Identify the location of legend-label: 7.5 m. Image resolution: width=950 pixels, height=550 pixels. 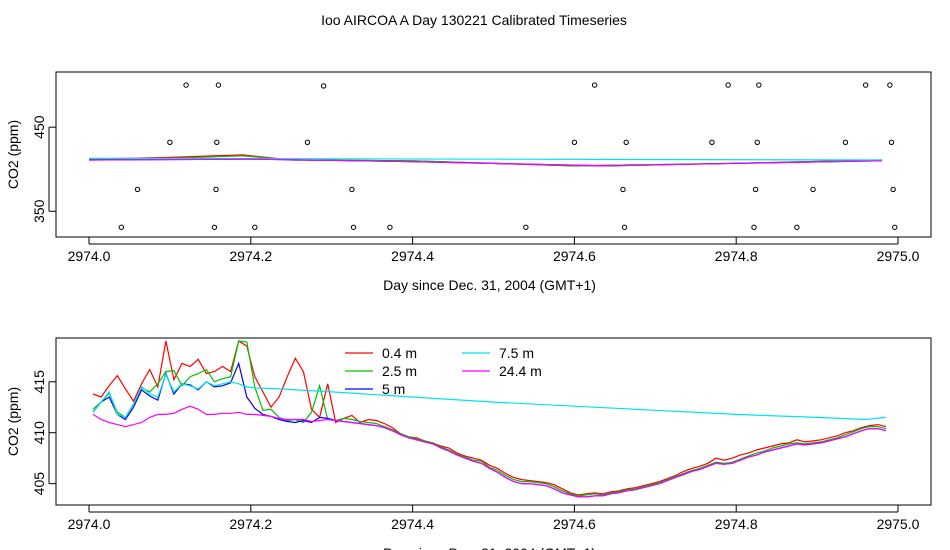
(516, 353).